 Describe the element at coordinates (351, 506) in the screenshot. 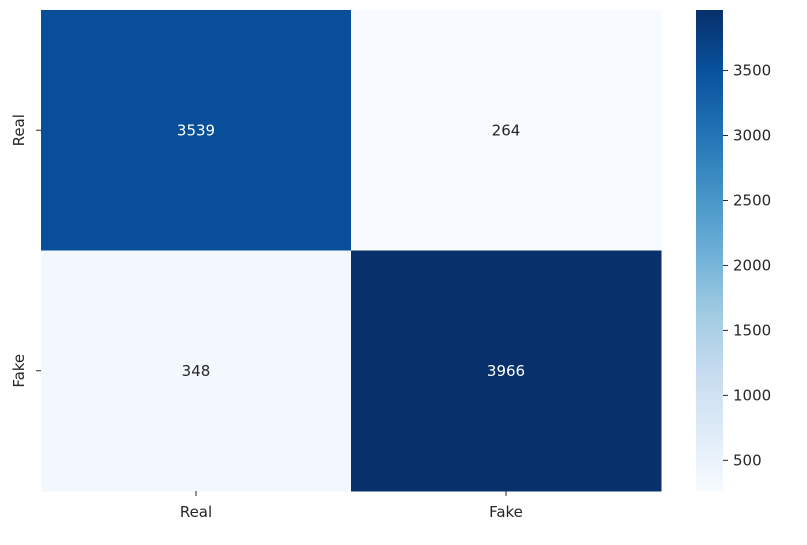

I see `x-axis-ticks: Real Fake` at that location.